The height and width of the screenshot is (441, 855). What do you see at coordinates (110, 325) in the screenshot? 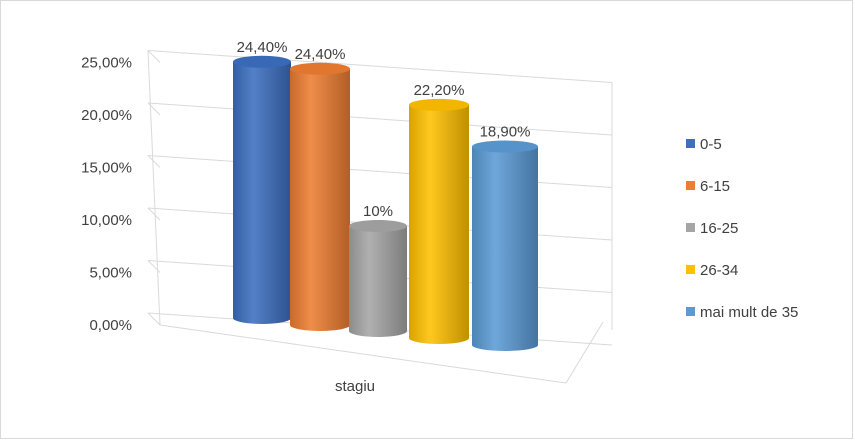
I see `y-tick-label: 0,00%` at bounding box center [110, 325].